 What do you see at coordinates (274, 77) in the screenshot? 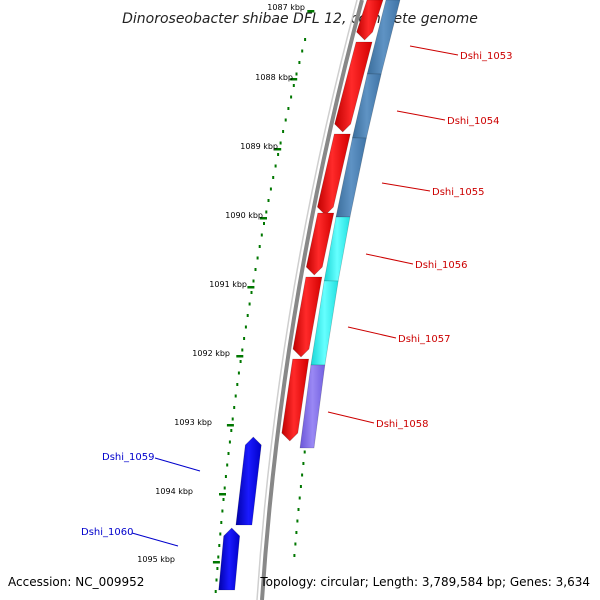
I see `tick-label-1088: 1088 kbp` at bounding box center [274, 77].